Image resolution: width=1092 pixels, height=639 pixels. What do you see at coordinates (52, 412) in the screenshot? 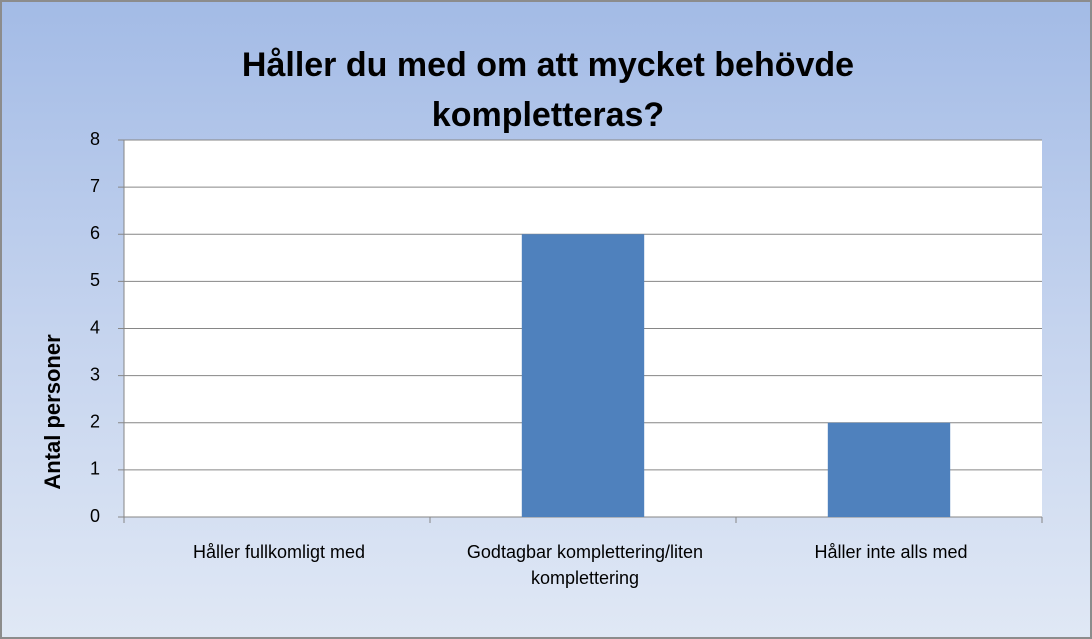
I see `y-axis-label: Antal personer` at bounding box center [52, 412].